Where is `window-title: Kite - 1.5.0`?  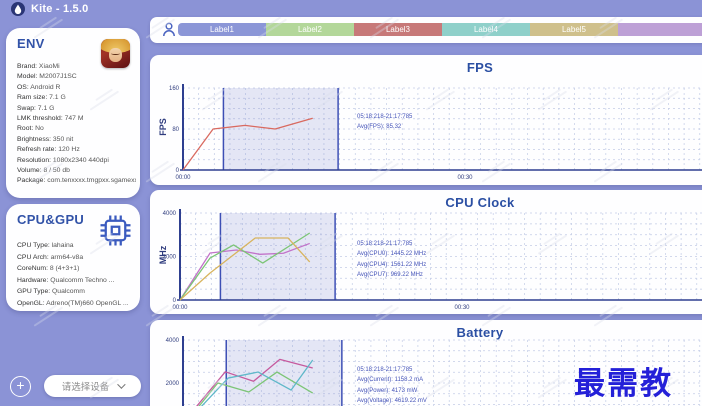 window-title: Kite - 1.5.0 is located at coordinates (60, 9).